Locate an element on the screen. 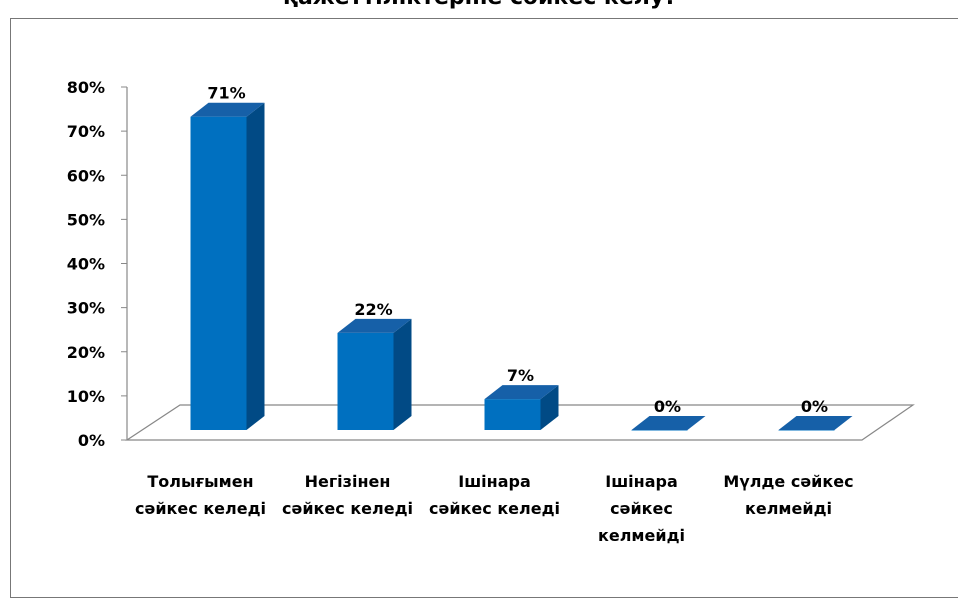  value-label: 22% is located at coordinates (373, 309).